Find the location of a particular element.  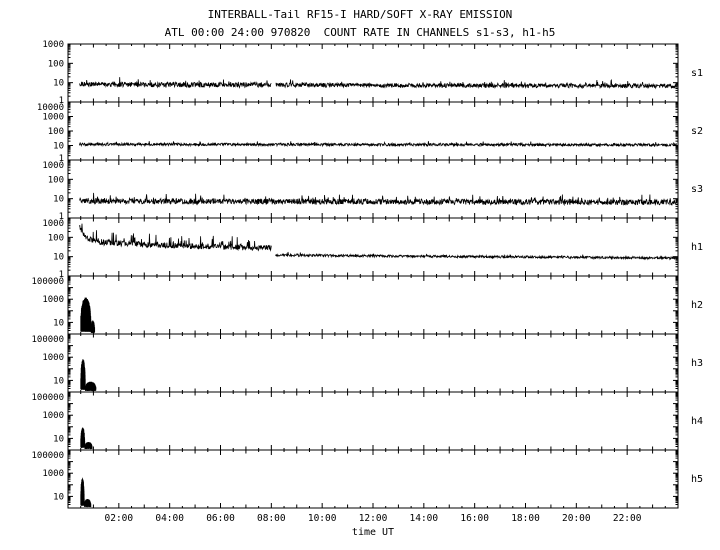

x-tick-label: 06:00 is located at coordinates (220, 518).